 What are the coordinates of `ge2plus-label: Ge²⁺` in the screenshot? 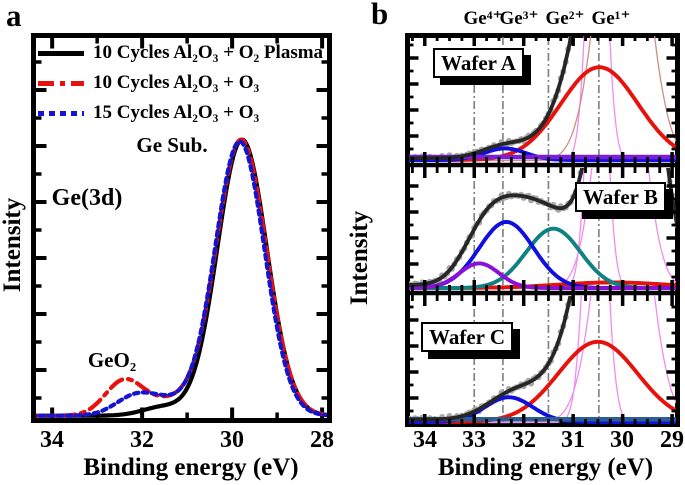 It's located at (565, 18).